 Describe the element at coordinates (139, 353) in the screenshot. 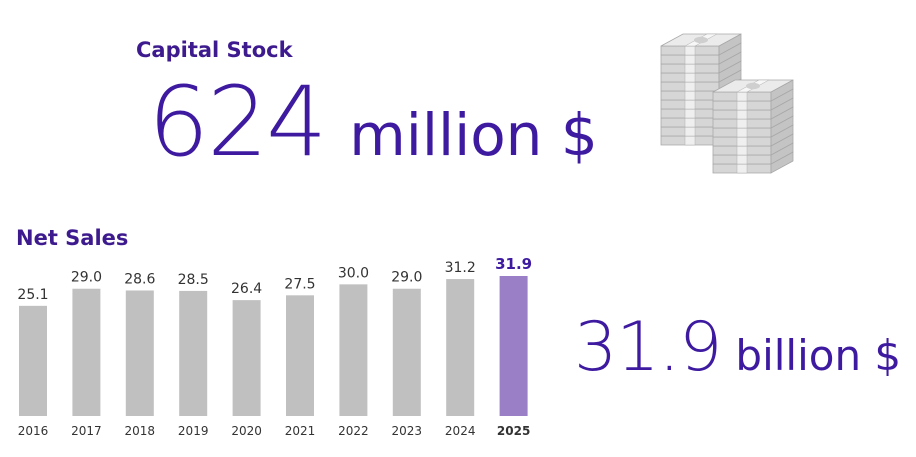

I see `bar-2018` at that location.